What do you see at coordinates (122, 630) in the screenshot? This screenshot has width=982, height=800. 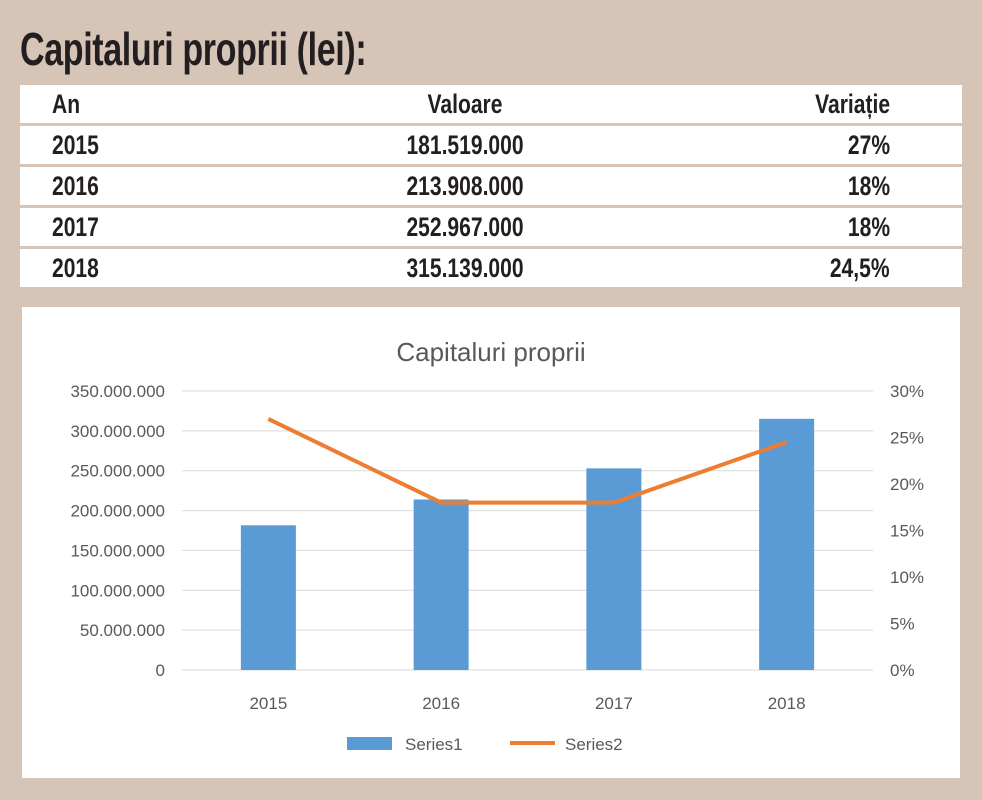 I see `y-tick-label: 50.000.000` at bounding box center [122, 630].